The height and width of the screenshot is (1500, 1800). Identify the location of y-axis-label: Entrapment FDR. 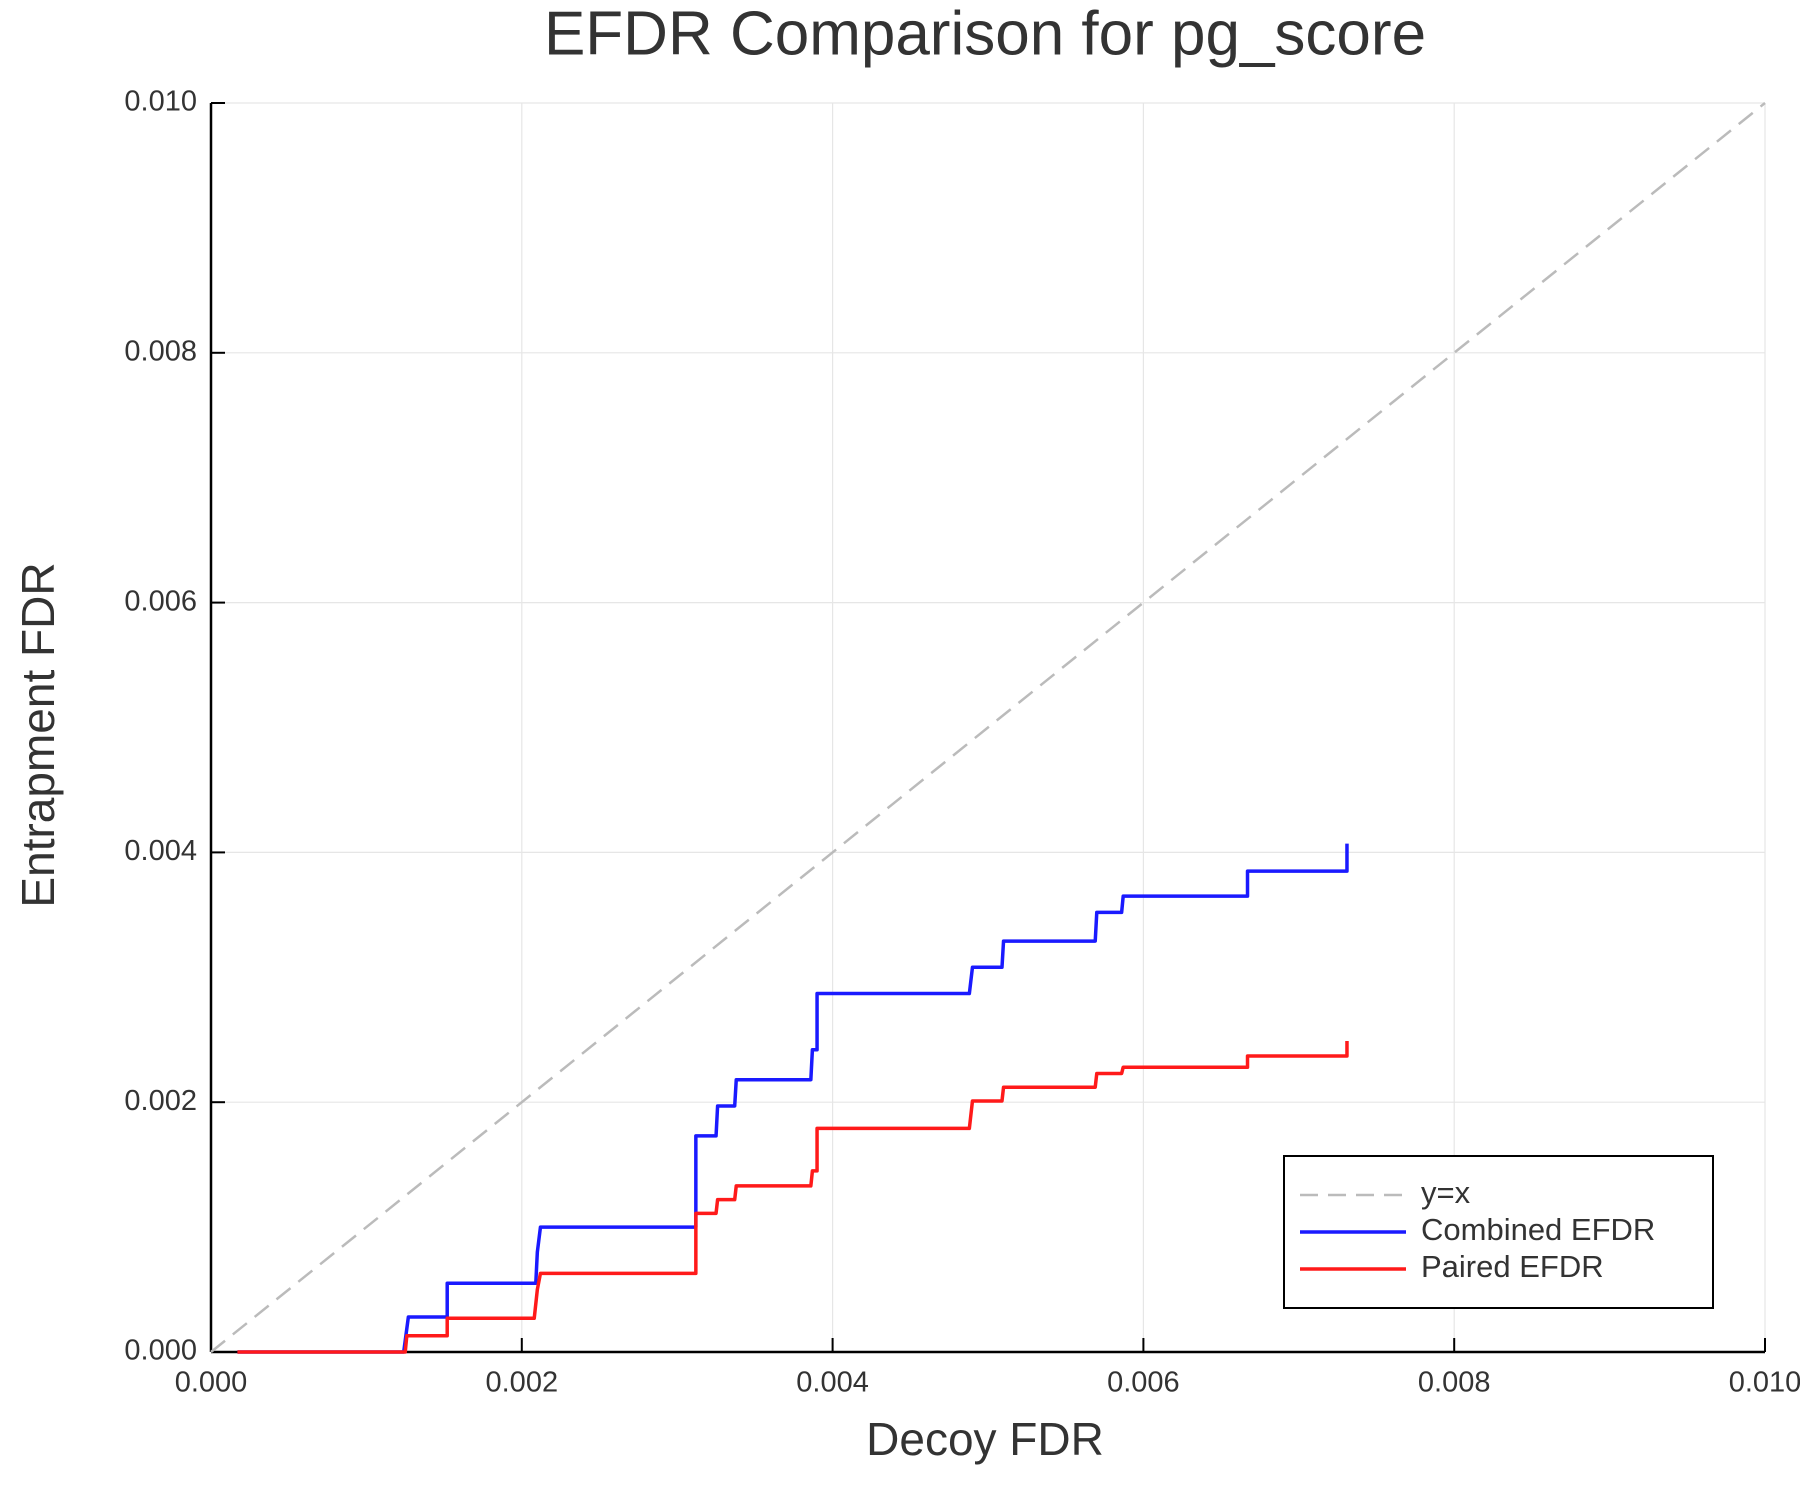
(38, 734).